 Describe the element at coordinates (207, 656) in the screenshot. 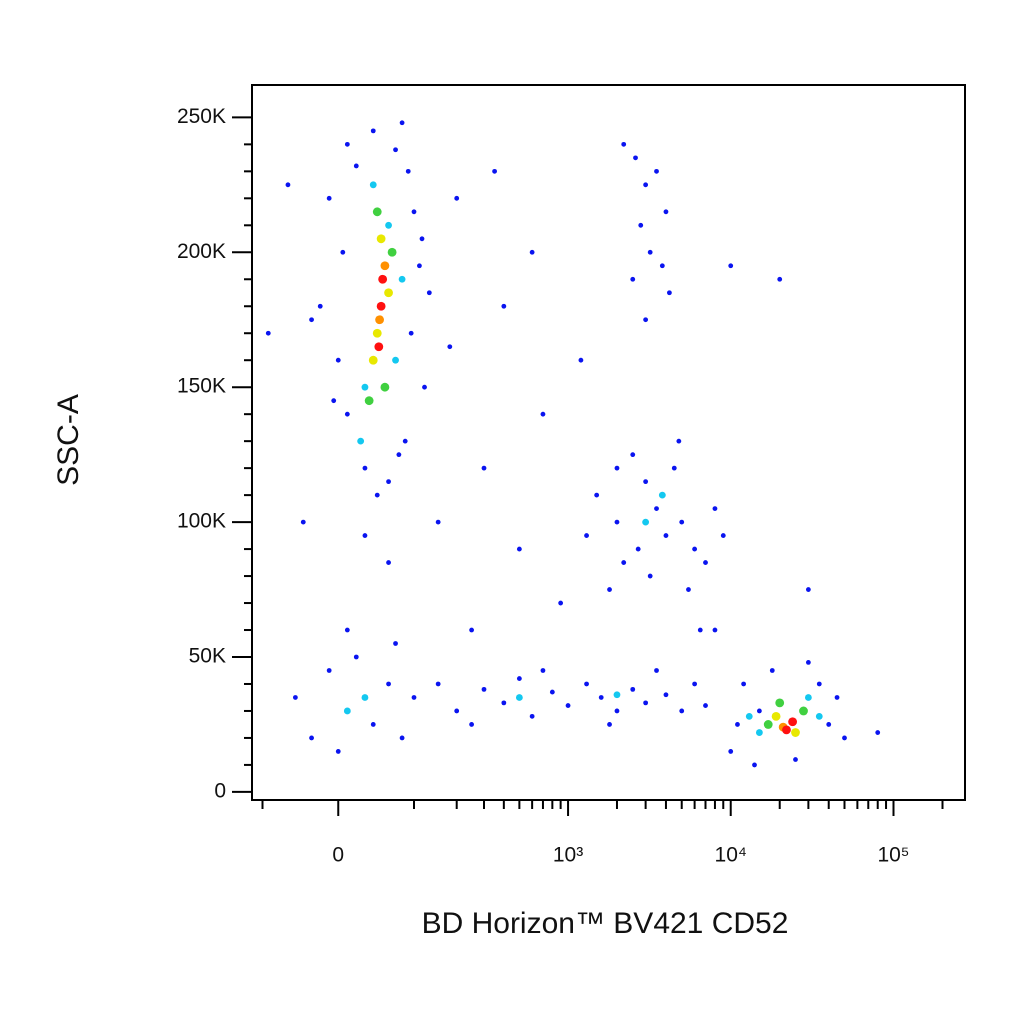

I see `y-tick-label: 50K` at that location.